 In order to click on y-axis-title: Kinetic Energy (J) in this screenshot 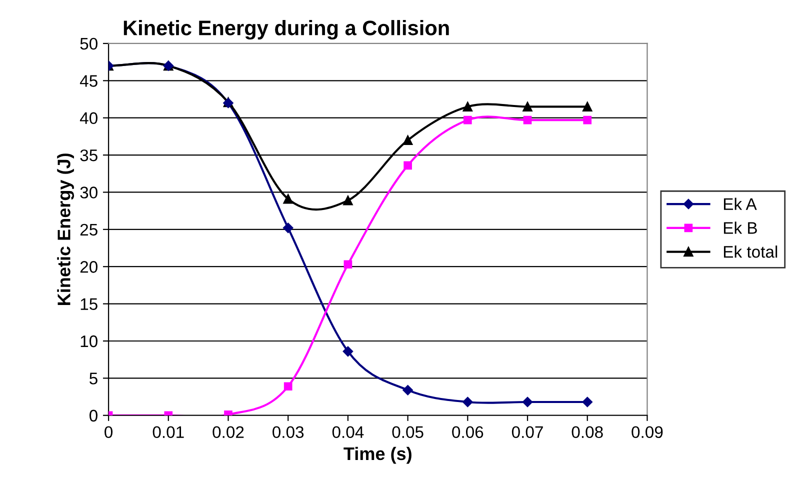, I will do `click(65, 229)`.